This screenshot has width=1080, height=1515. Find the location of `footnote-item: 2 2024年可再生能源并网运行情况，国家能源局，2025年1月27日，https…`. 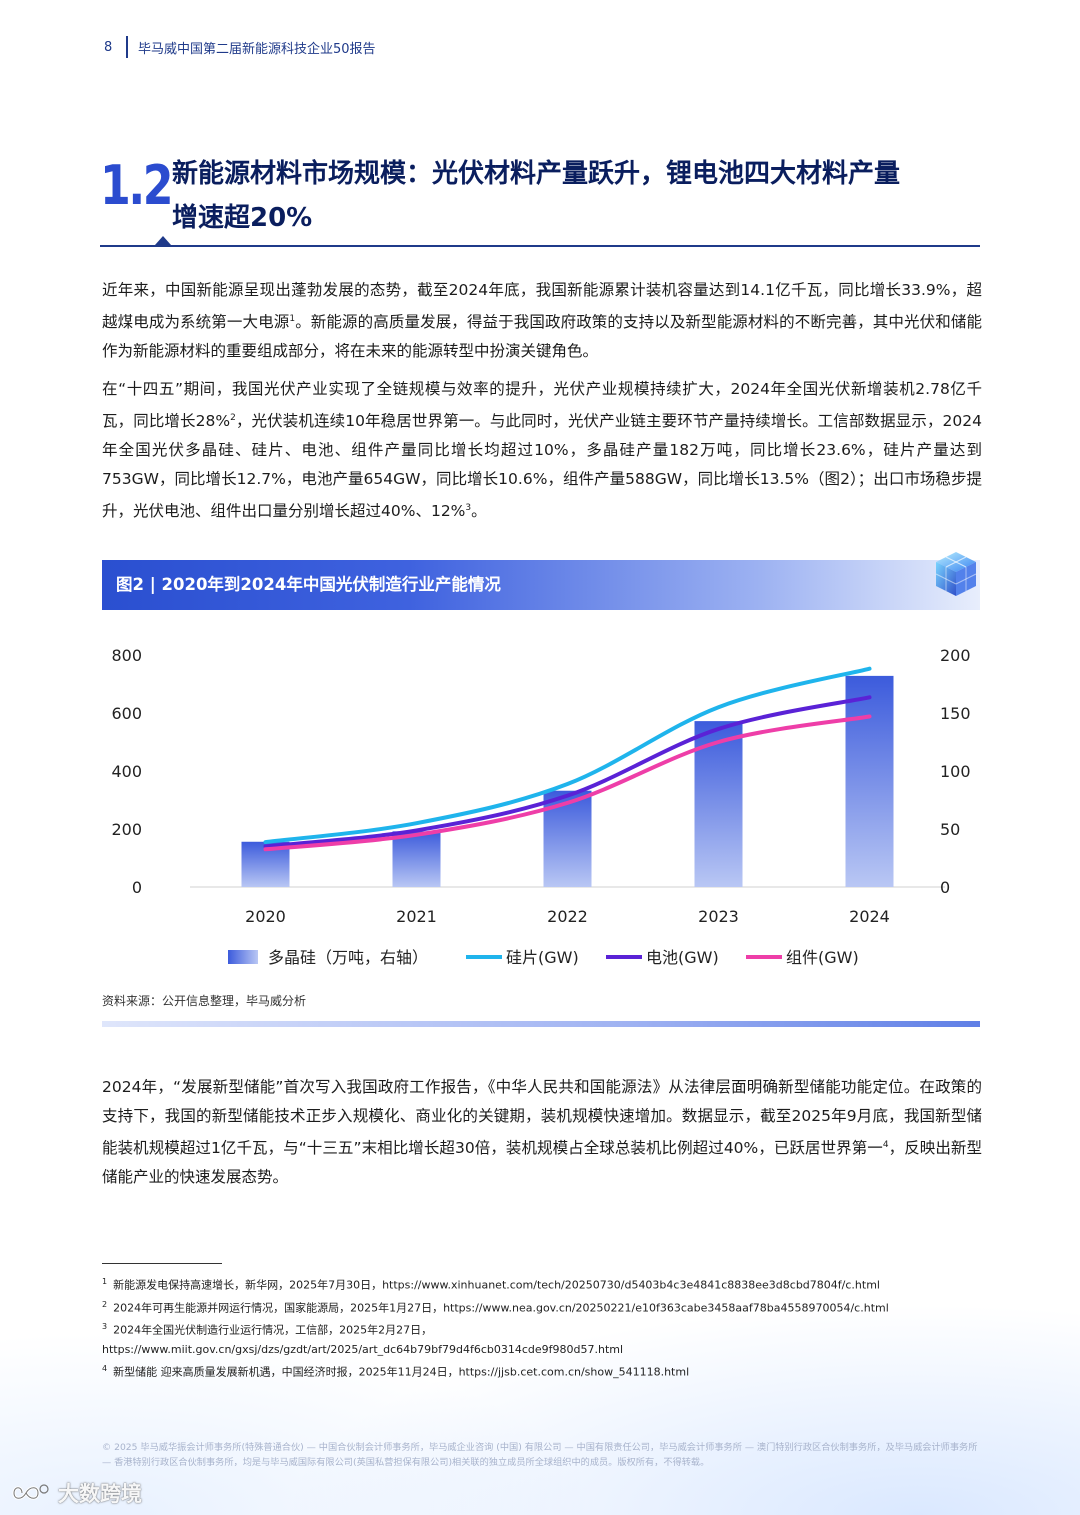

footnote-item: 2 2024年可再生能源并网运行情况，国家能源局，2025年1月27日，https… is located at coordinates (542, 1306).